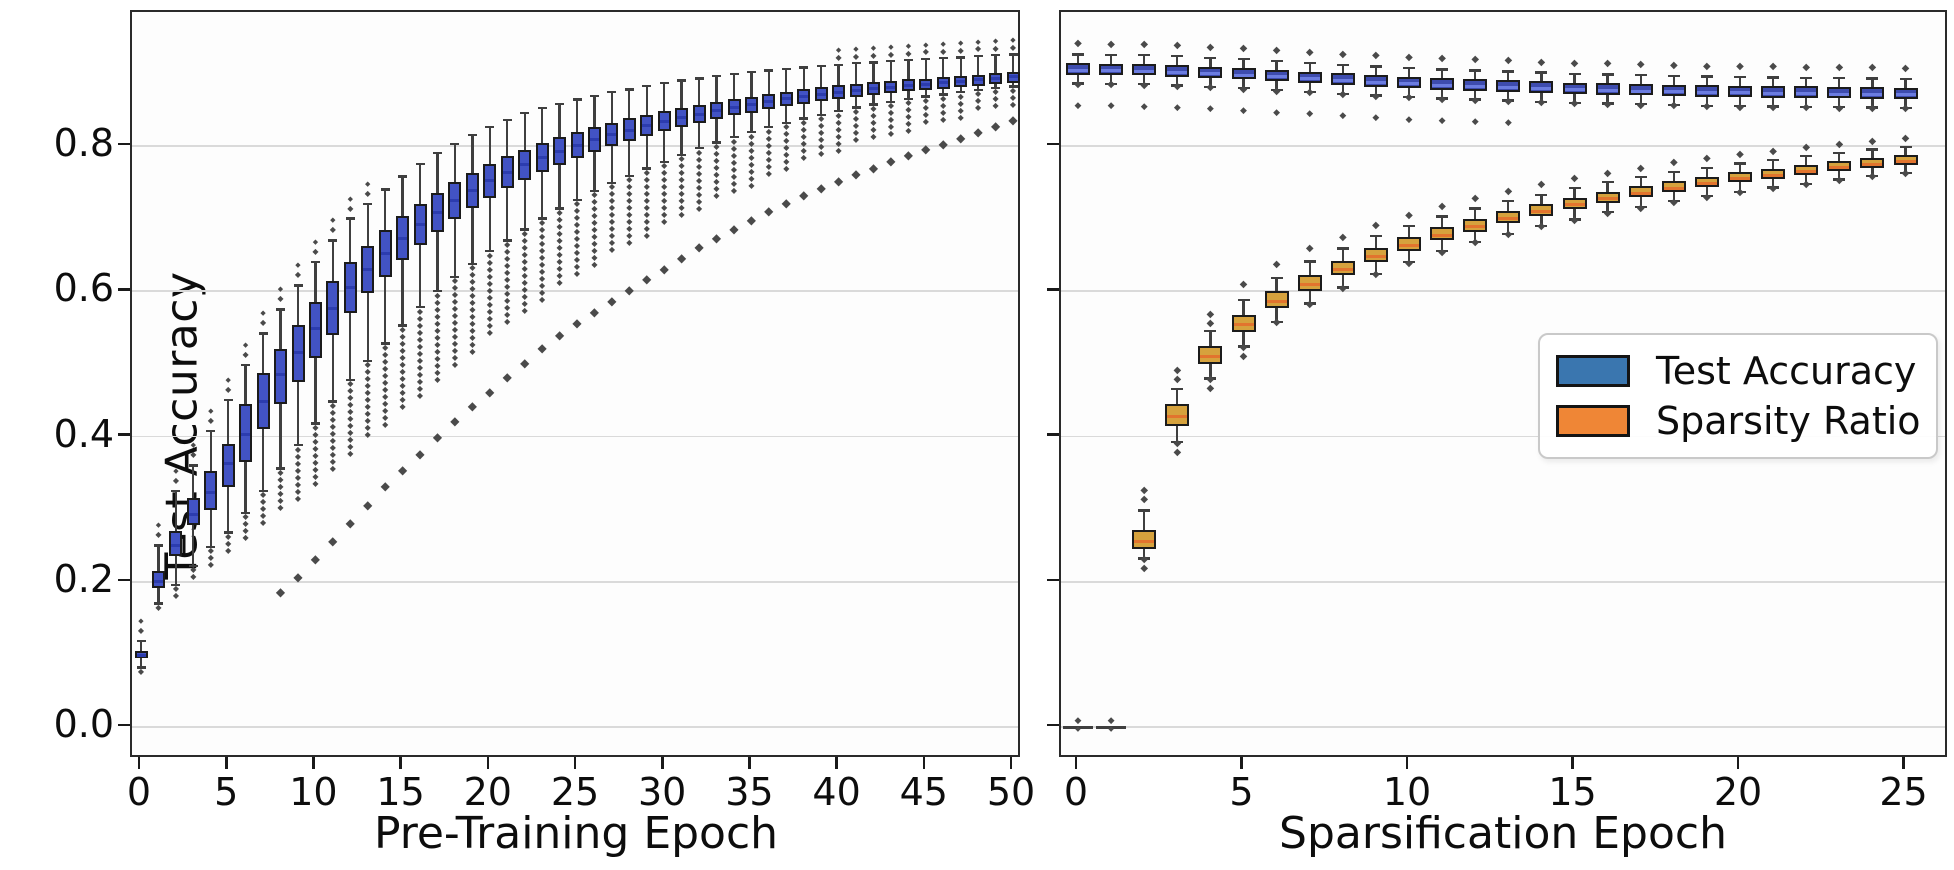 The width and height of the screenshot is (1954, 870). Describe the element at coordinates (1078, 727) in the screenshot. I see `zero-sparsity-line` at that location.